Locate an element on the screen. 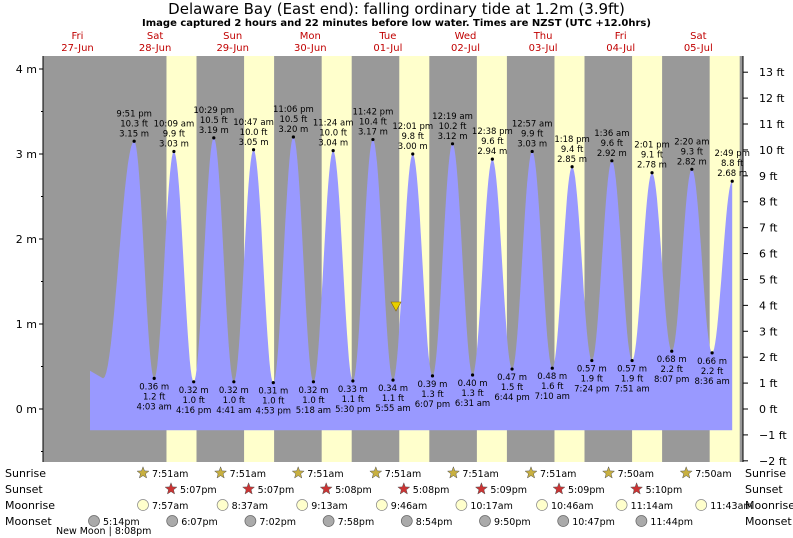  tide-ft-label: 1.9 ft is located at coordinates (632, 380).